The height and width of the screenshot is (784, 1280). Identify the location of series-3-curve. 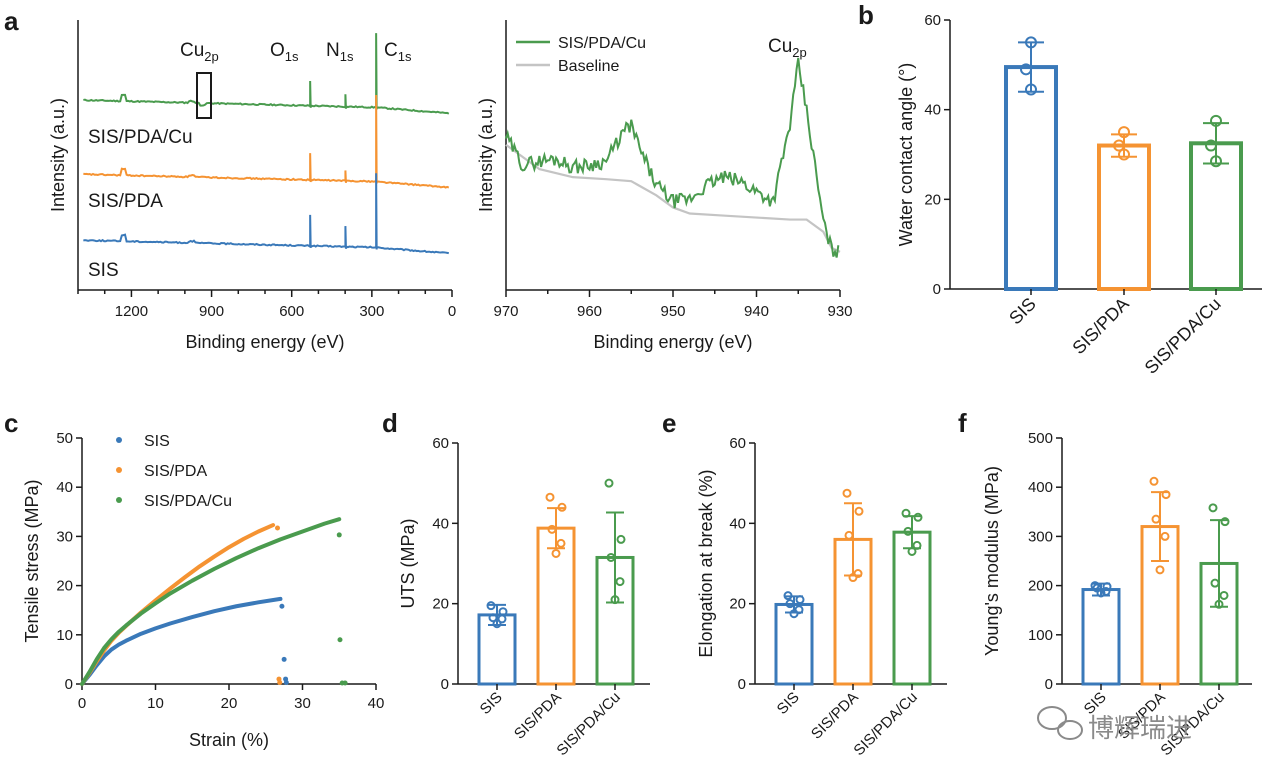
(211, 601).